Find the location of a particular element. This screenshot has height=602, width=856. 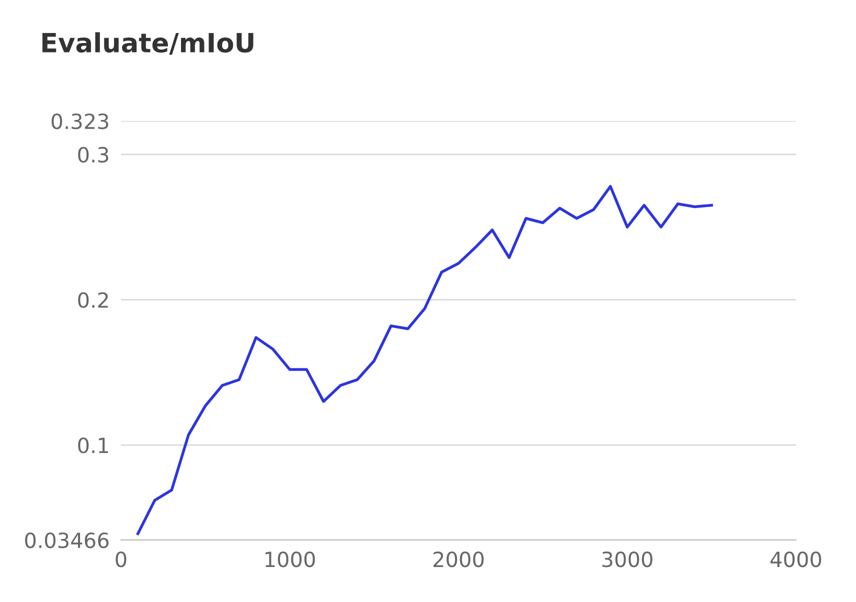

x-tick-label: 4000 is located at coordinates (796, 559).